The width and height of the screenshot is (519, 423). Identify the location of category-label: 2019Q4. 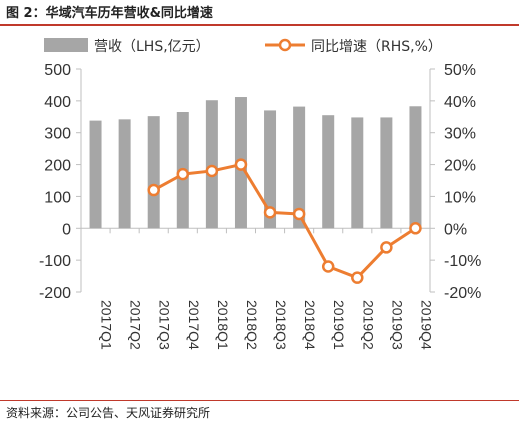
(426, 325).